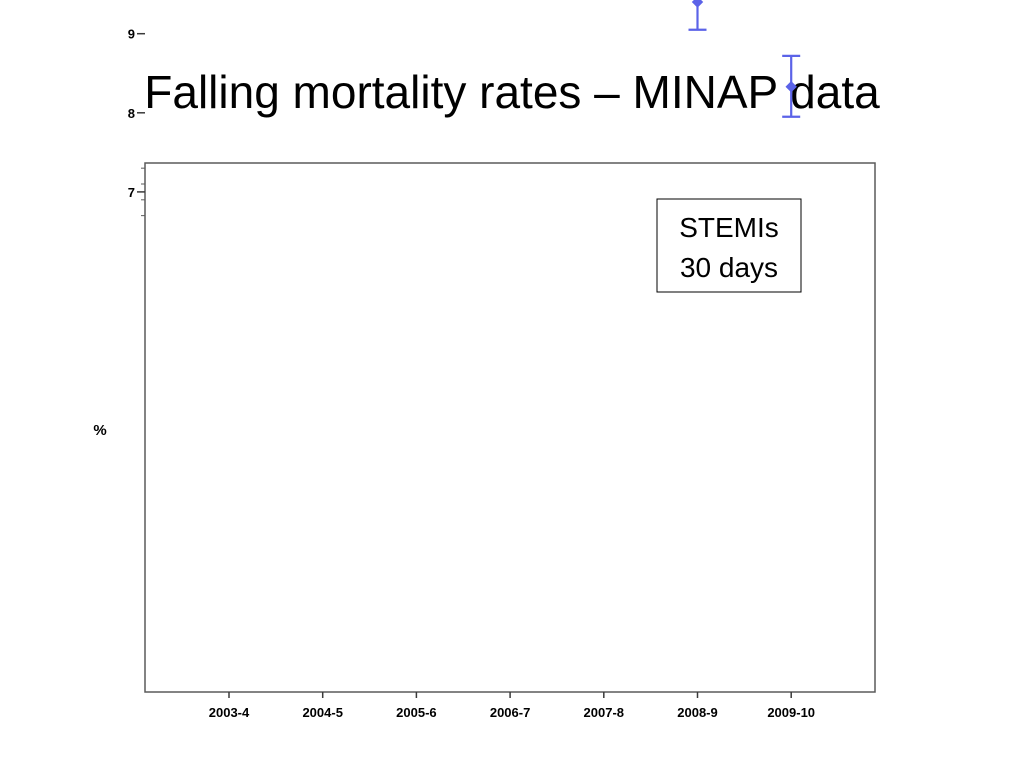  Describe the element at coordinates (416, 712) in the screenshot. I see `x-tick-label: 2005-6` at that location.